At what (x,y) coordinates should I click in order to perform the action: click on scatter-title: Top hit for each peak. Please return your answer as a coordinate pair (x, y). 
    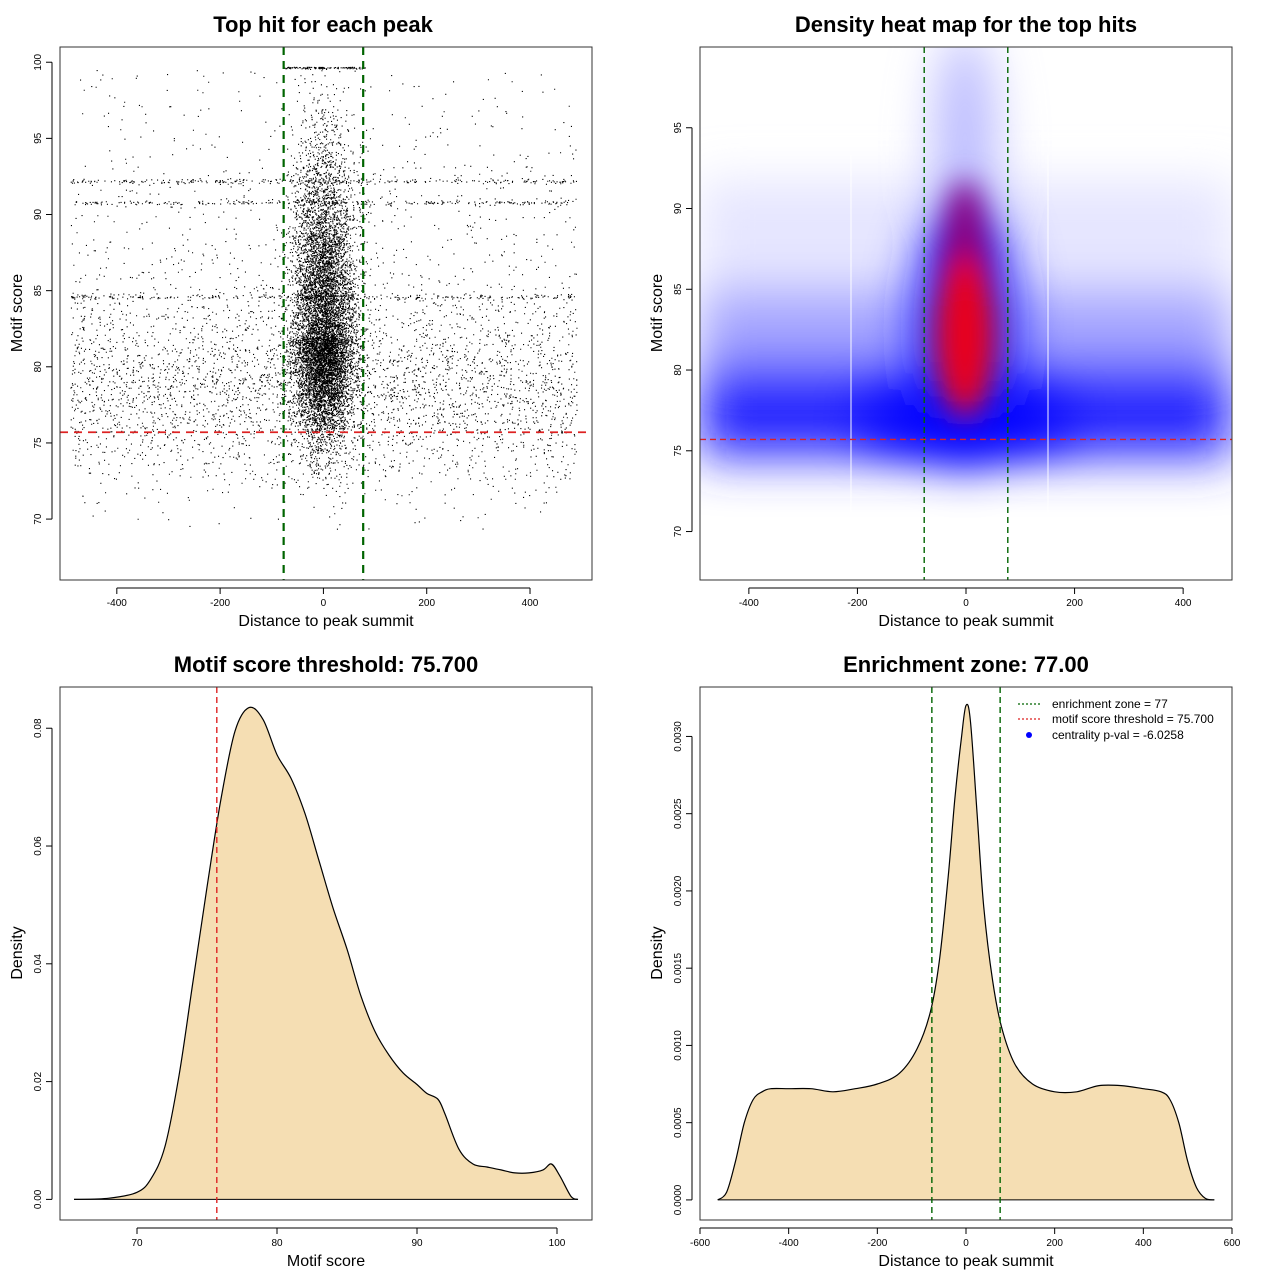
    Looking at the image, I should click on (323, 24).